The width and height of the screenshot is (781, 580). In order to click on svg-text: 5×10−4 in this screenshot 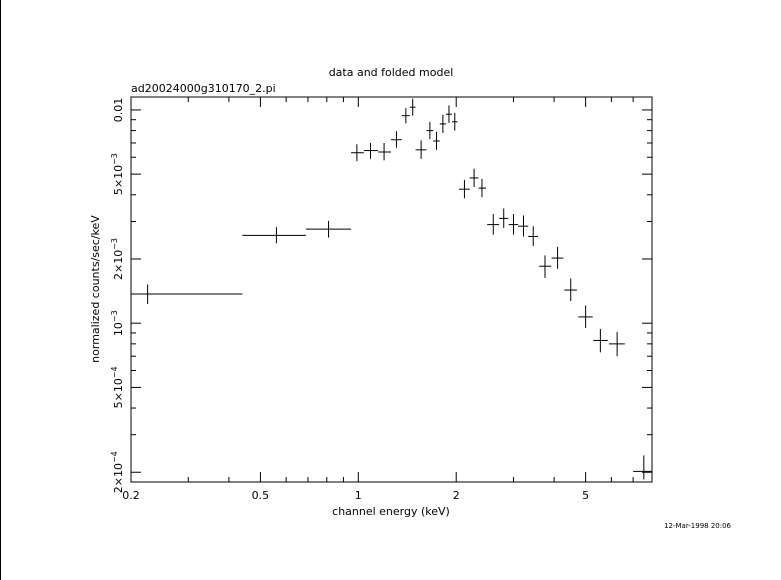, I will do `click(117, 387)`.